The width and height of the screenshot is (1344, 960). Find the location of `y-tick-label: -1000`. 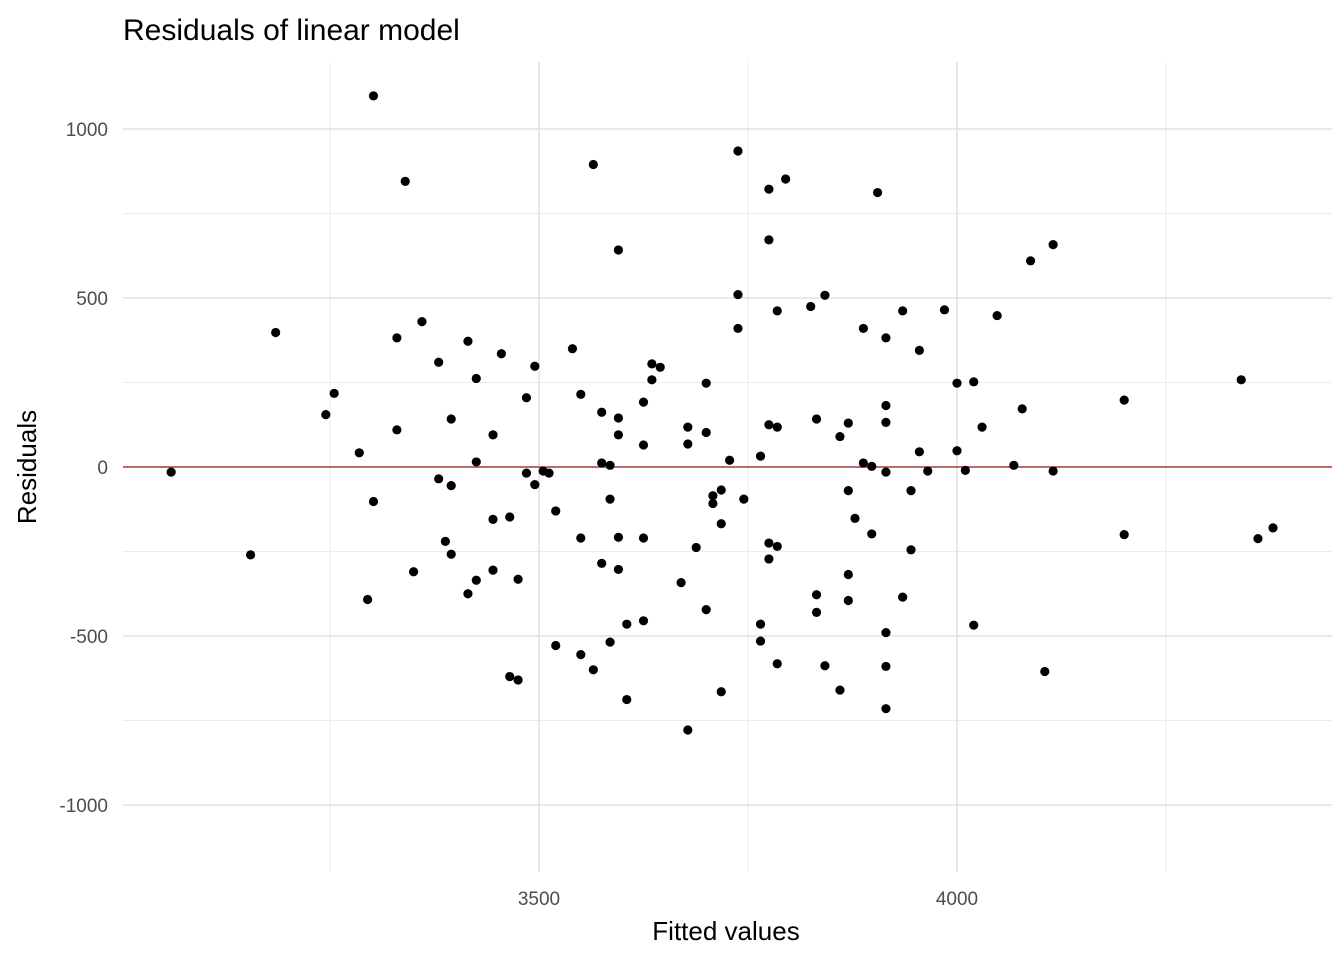

y-tick-label: -1000 is located at coordinates (83, 806).